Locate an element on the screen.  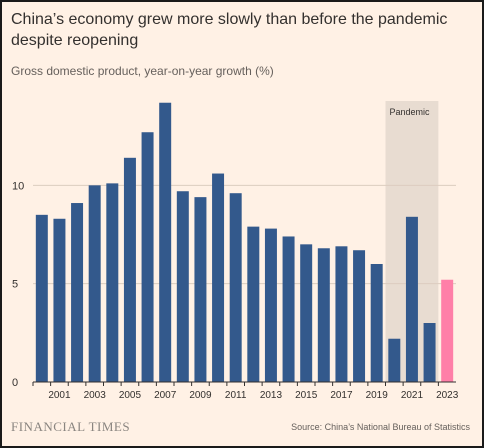
y-tick-label-0: 0 is located at coordinates (15, 383).